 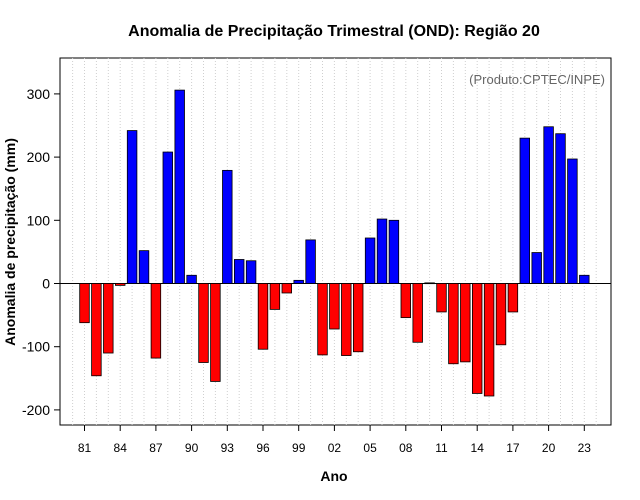 I want to click on bar-1989, so click(x=179, y=186).